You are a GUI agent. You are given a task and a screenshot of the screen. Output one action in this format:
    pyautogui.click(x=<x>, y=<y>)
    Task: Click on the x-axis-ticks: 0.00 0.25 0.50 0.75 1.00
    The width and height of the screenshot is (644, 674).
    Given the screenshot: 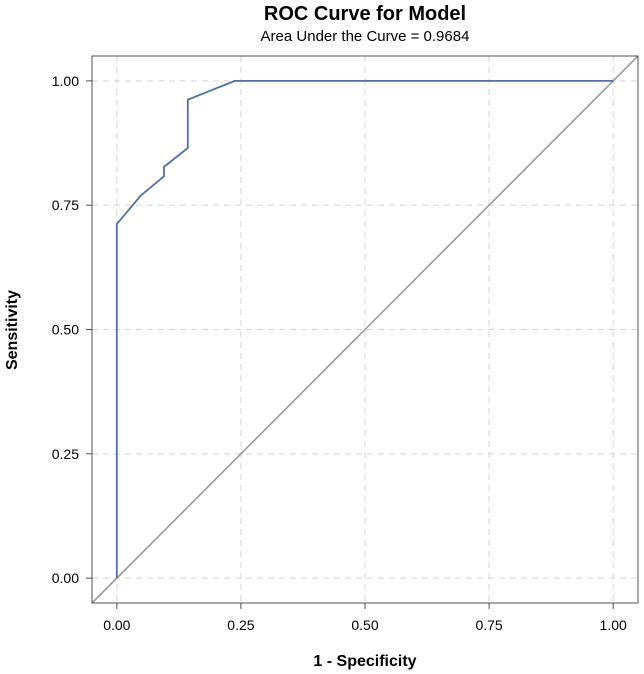 What is the action you would take?
    pyautogui.click(x=365, y=618)
    